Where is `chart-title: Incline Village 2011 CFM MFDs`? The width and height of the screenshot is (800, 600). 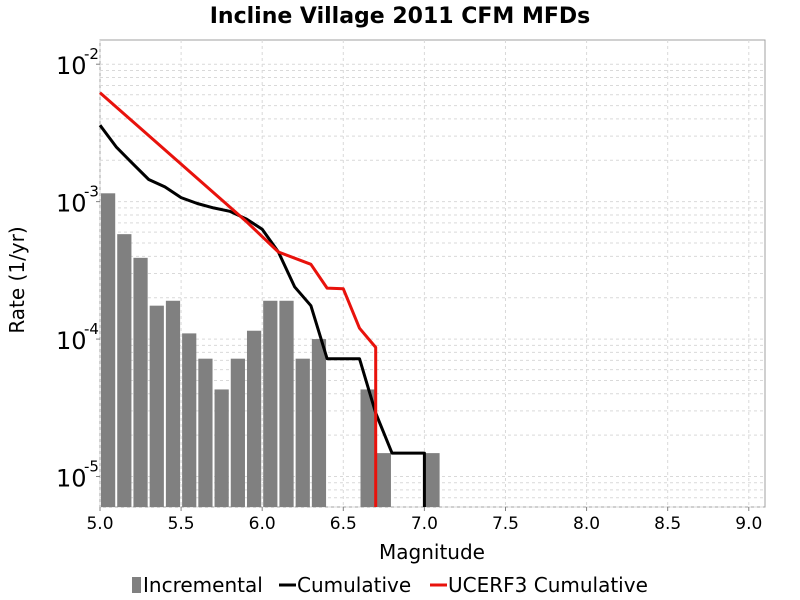 chart-title: Incline Village 2011 CFM MFDs is located at coordinates (400, 16).